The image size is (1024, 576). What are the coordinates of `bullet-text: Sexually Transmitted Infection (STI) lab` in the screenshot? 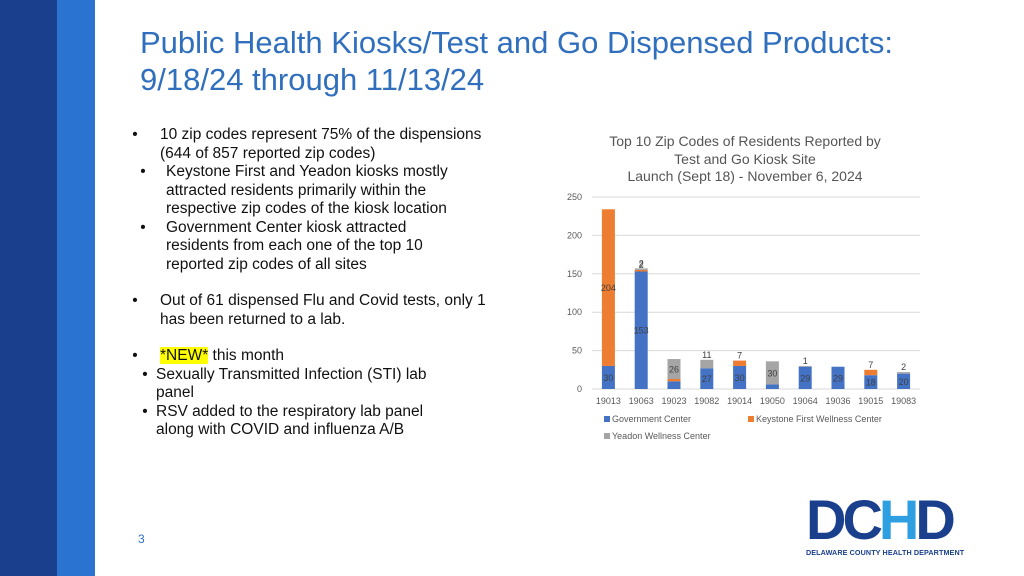 It's located at (291, 374).